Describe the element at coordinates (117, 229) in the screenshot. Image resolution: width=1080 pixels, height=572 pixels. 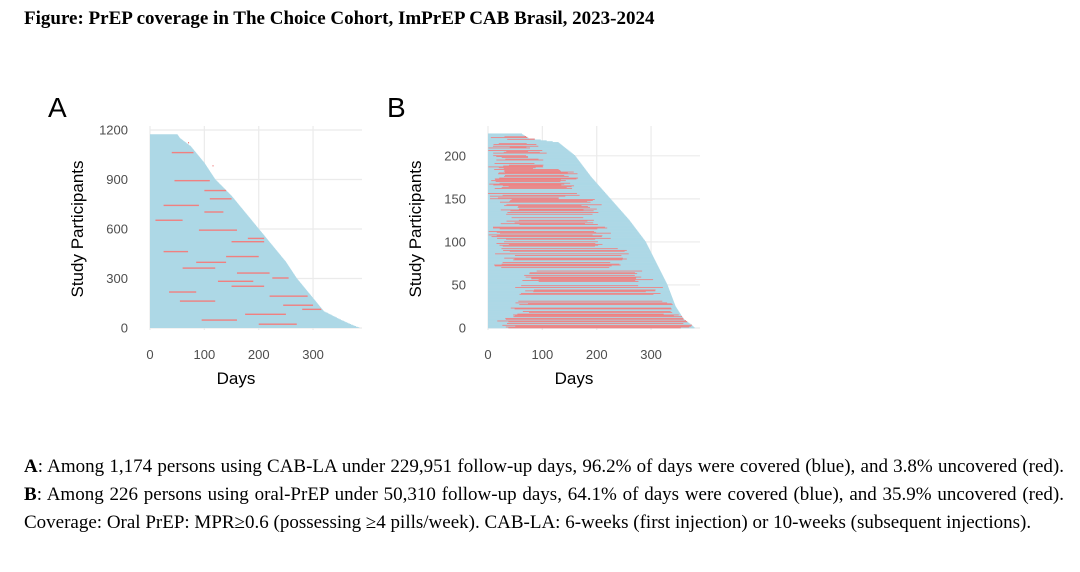
I see `chart-a-y-tick-label: 600` at that location.